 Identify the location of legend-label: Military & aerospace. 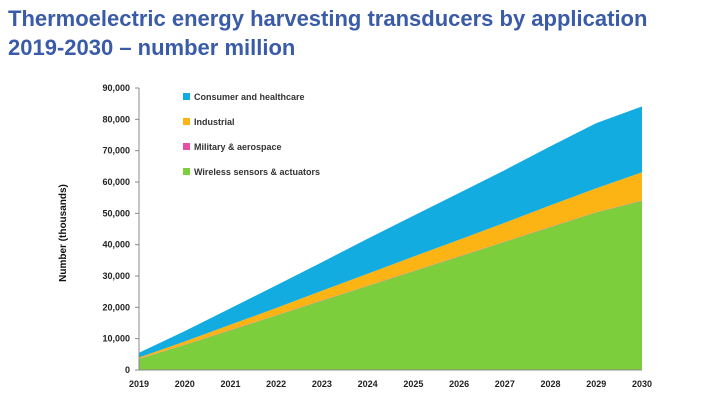
(238, 147).